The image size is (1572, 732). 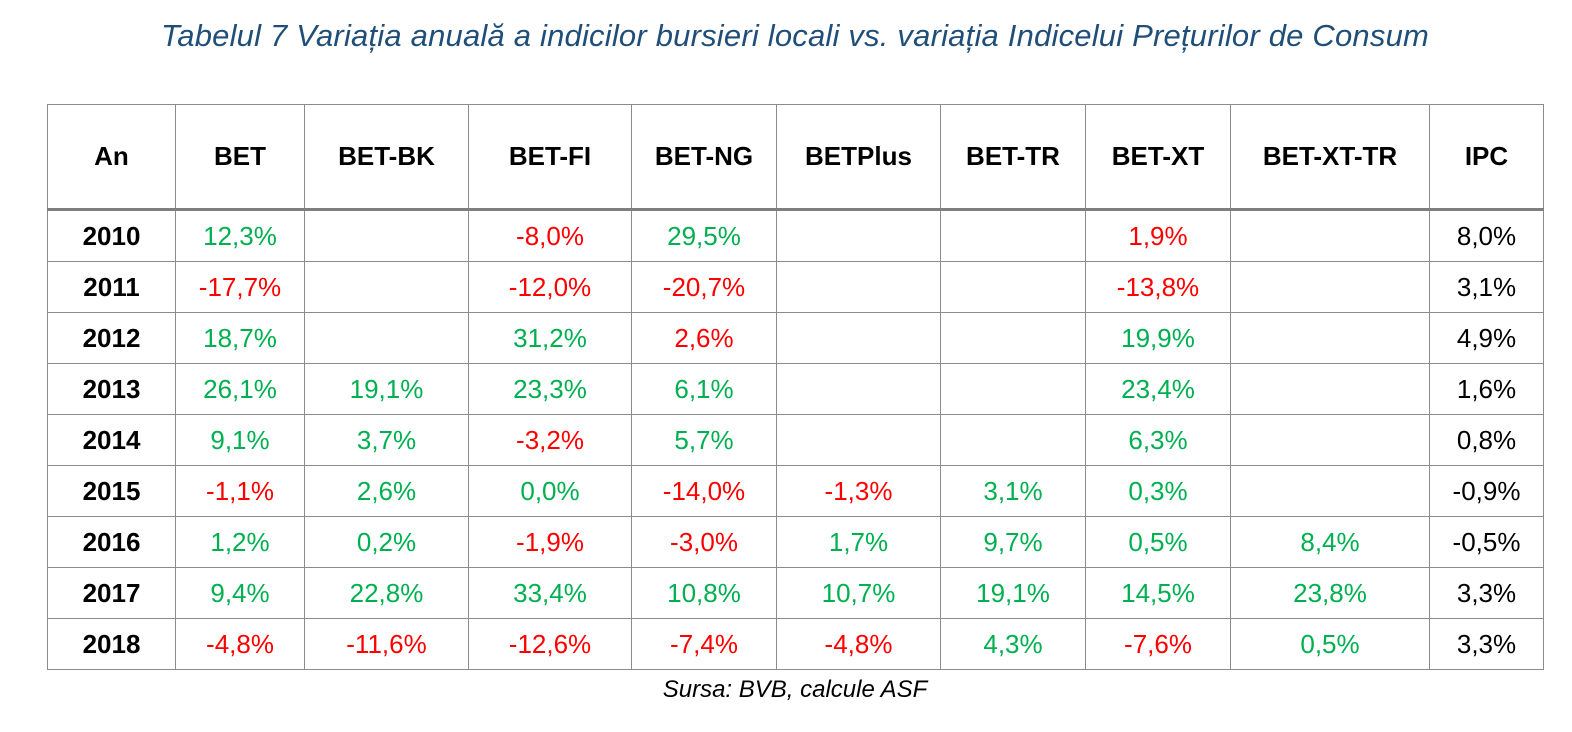 What do you see at coordinates (550, 338) in the screenshot?
I see `cell-bet-fi: 31,2%` at bounding box center [550, 338].